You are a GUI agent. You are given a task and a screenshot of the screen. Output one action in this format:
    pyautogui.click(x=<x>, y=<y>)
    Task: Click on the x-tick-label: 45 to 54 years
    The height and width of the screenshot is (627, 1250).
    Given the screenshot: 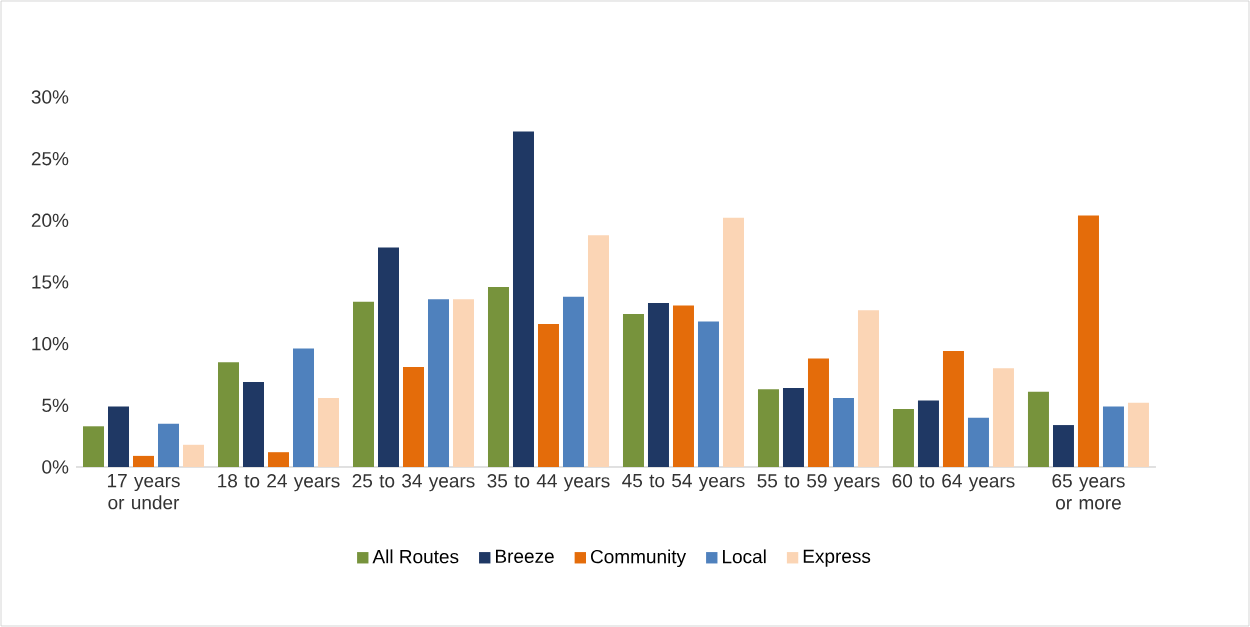 What is the action you would take?
    pyautogui.click(x=683, y=483)
    